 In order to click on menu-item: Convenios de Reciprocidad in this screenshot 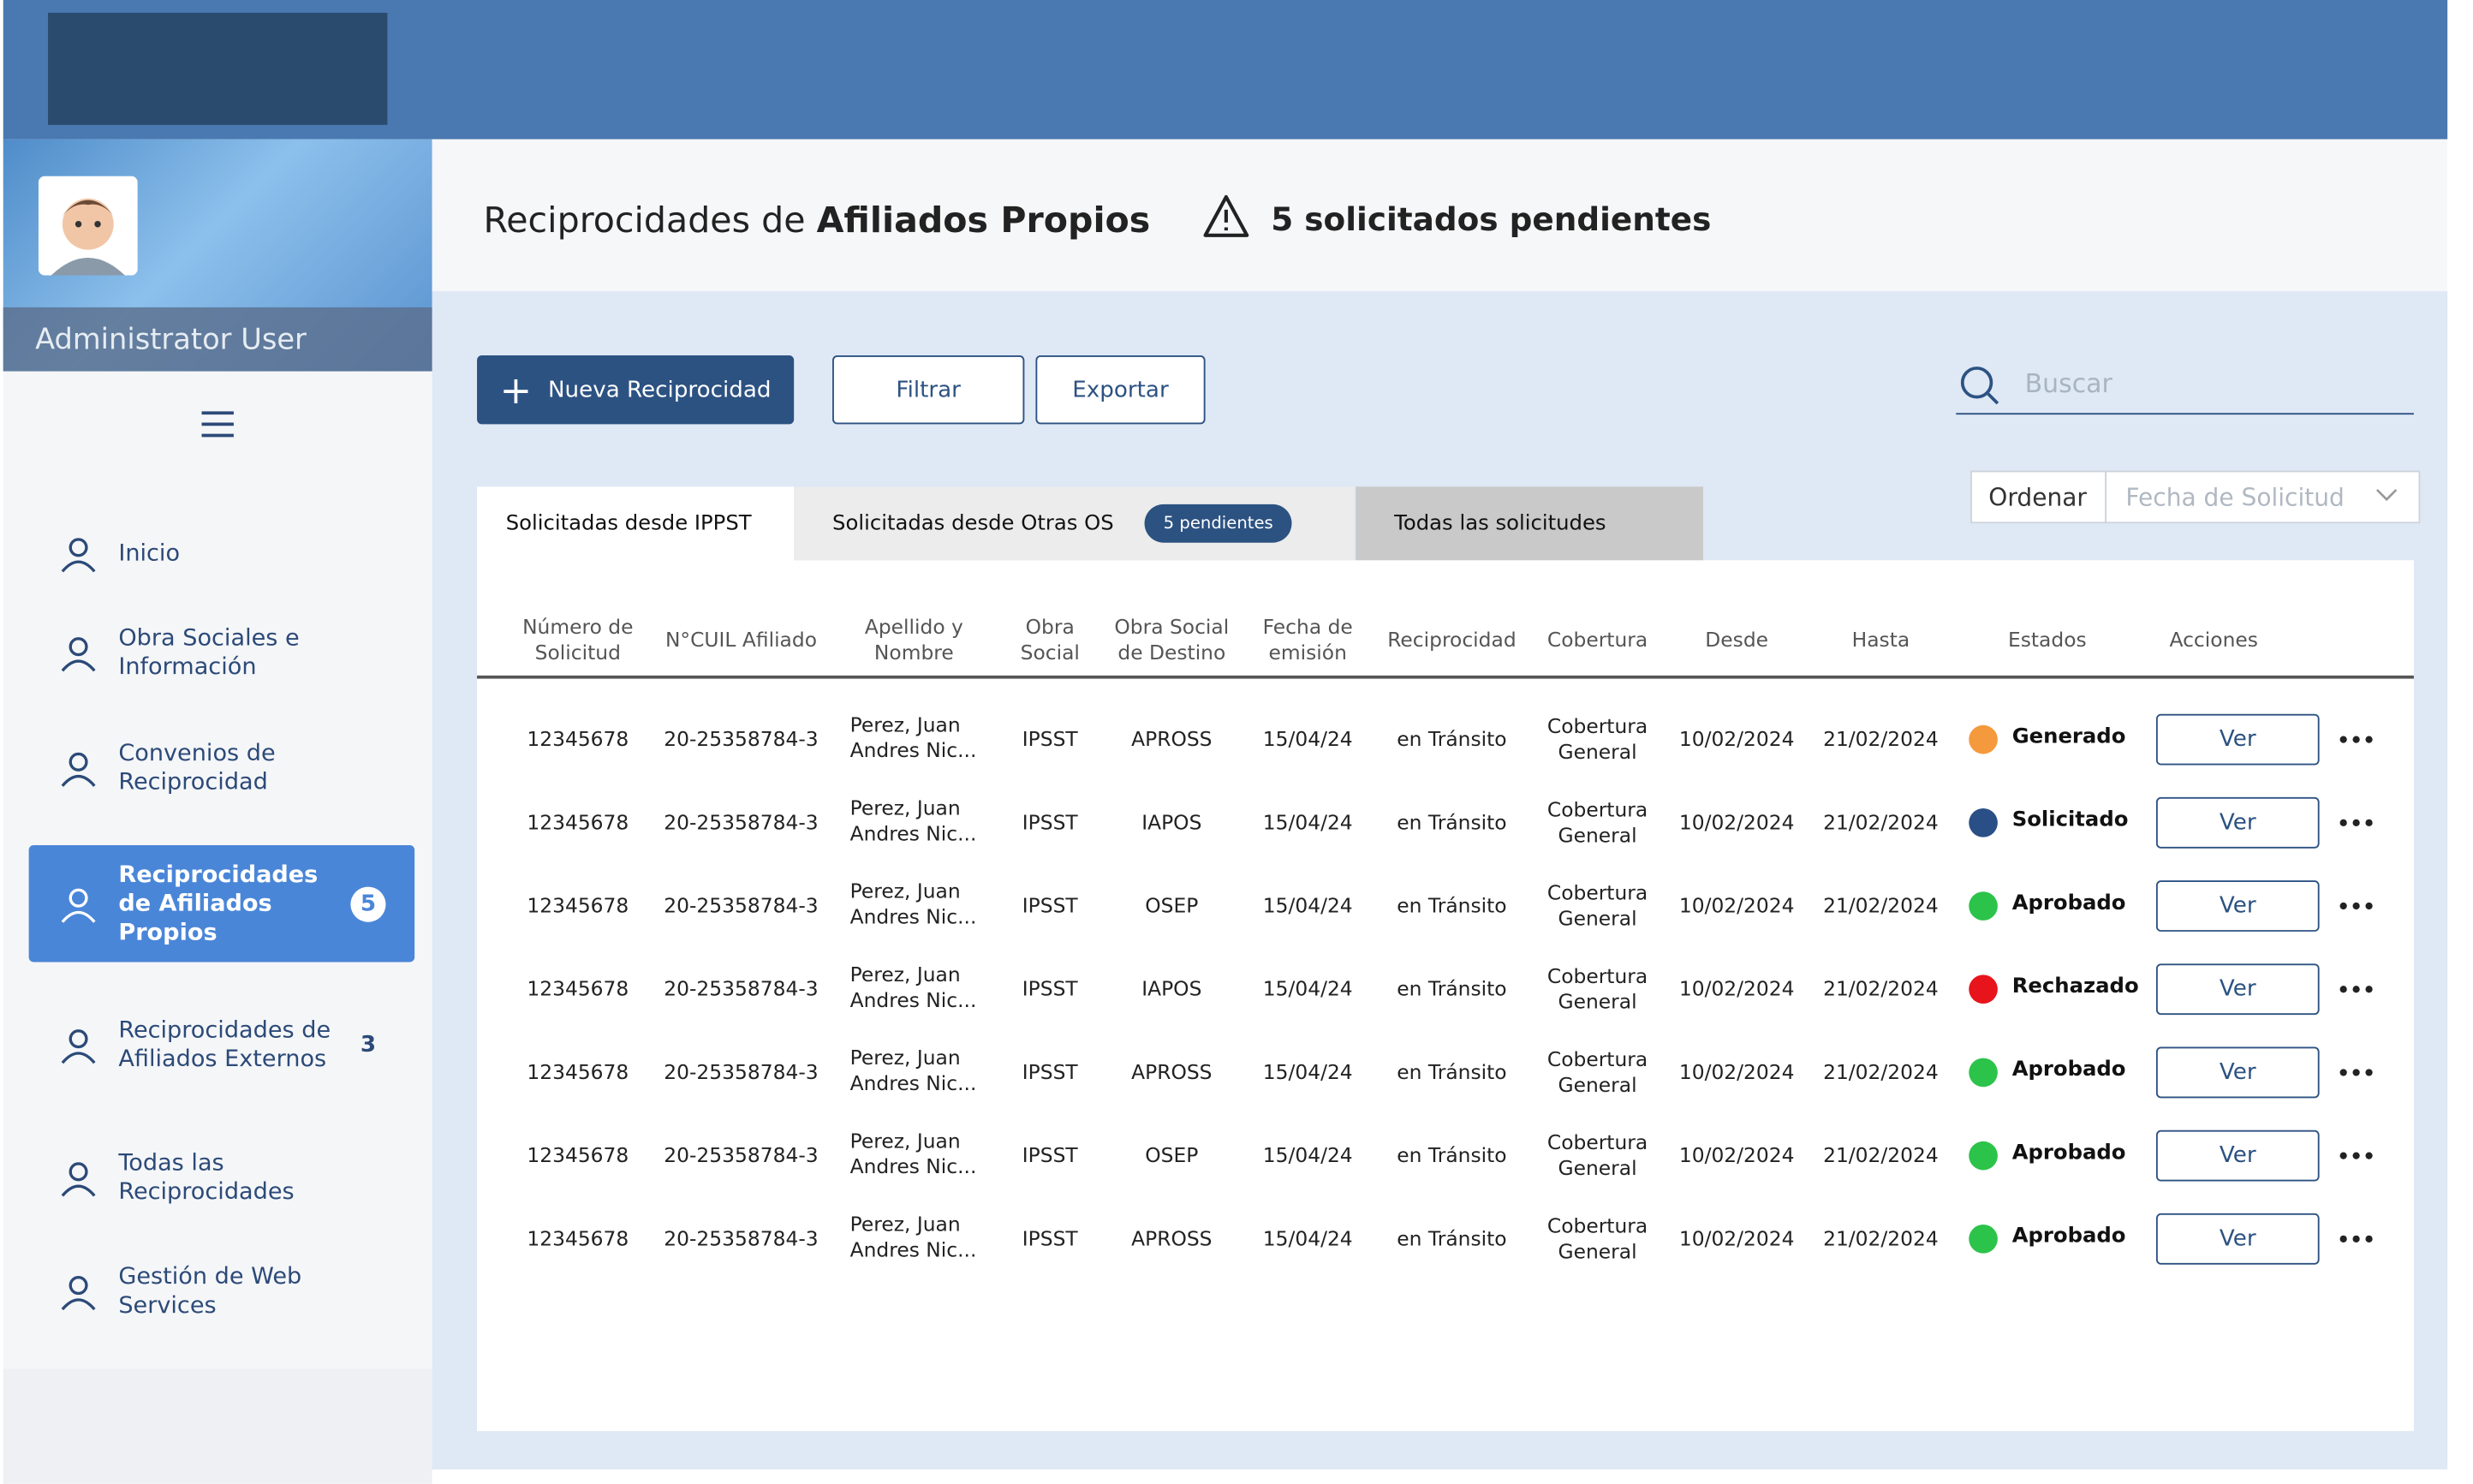, I will do `click(222, 768)`.